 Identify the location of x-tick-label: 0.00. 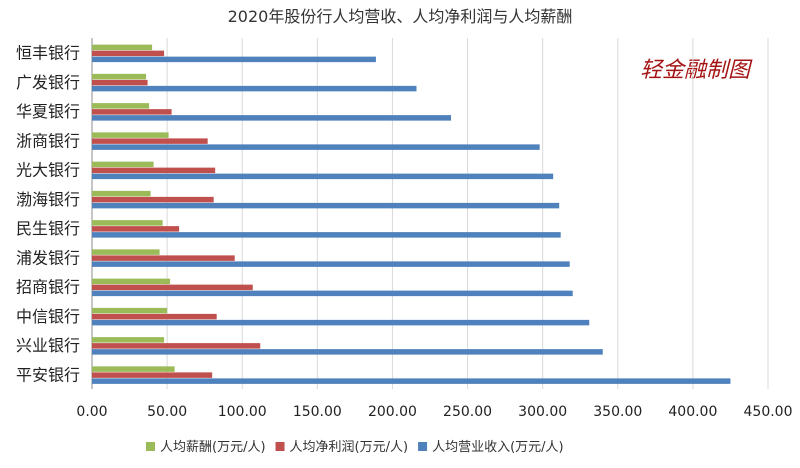
(91, 412).